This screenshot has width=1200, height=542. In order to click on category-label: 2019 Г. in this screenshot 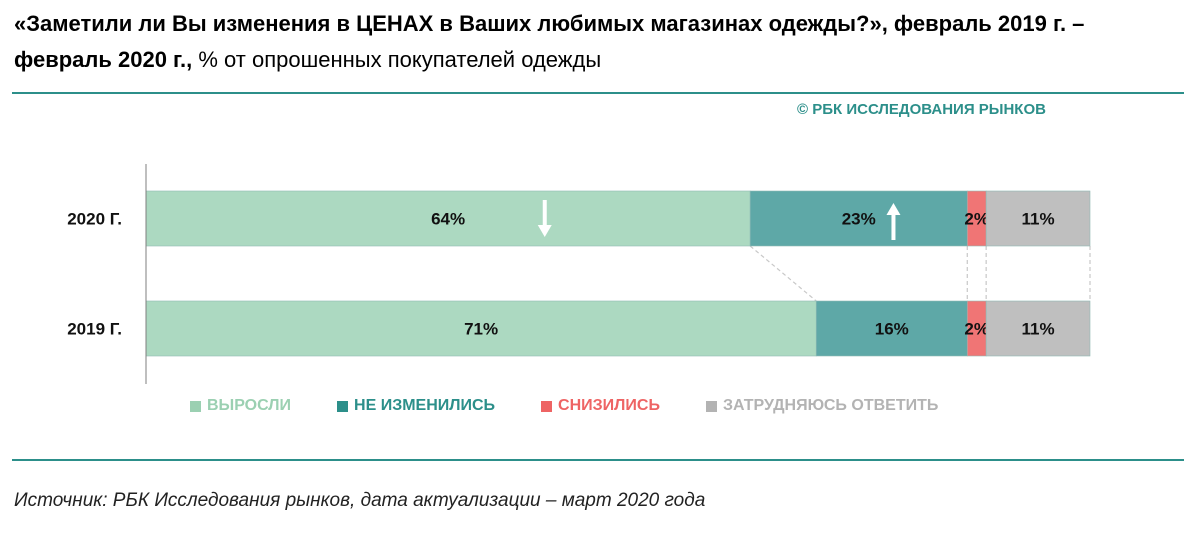, I will do `click(94, 329)`.